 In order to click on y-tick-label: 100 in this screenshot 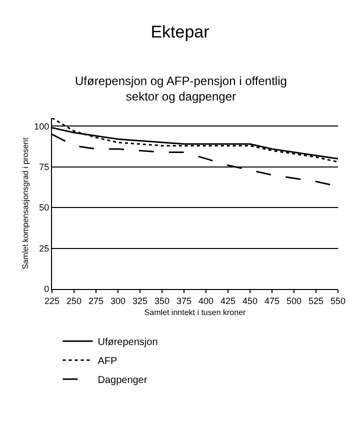, I will do `click(42, 126)`.